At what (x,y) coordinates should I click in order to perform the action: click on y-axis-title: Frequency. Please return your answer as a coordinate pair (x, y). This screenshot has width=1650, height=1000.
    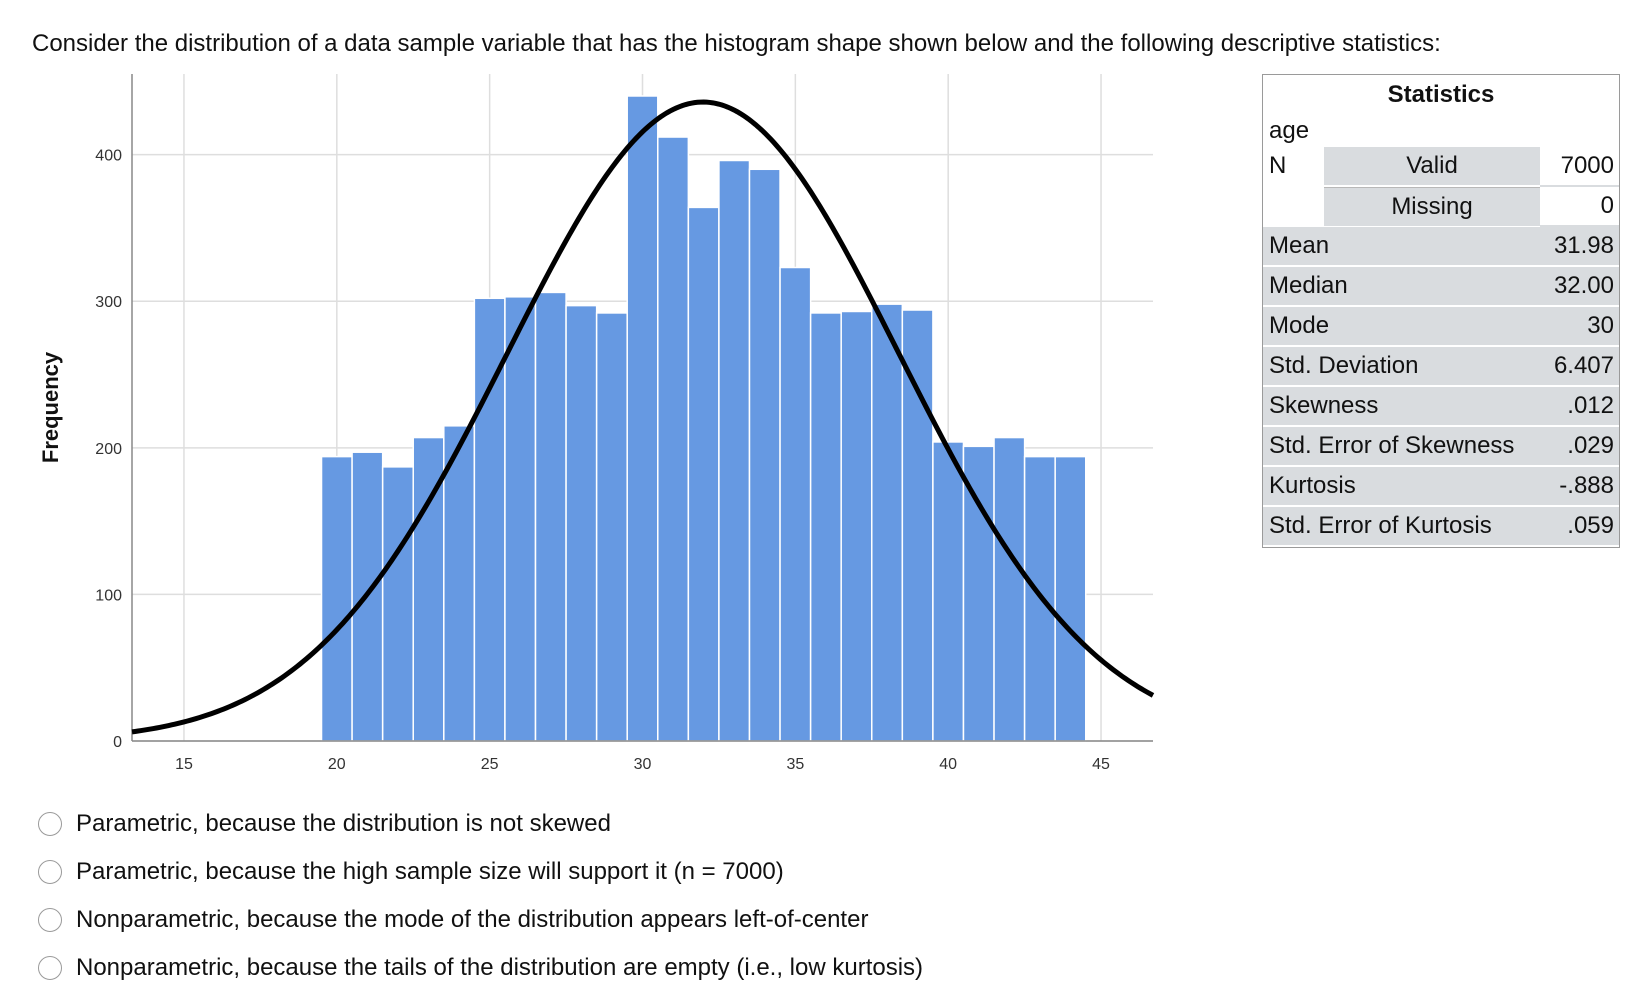
    Looking at the image, I should click on (50, 407).